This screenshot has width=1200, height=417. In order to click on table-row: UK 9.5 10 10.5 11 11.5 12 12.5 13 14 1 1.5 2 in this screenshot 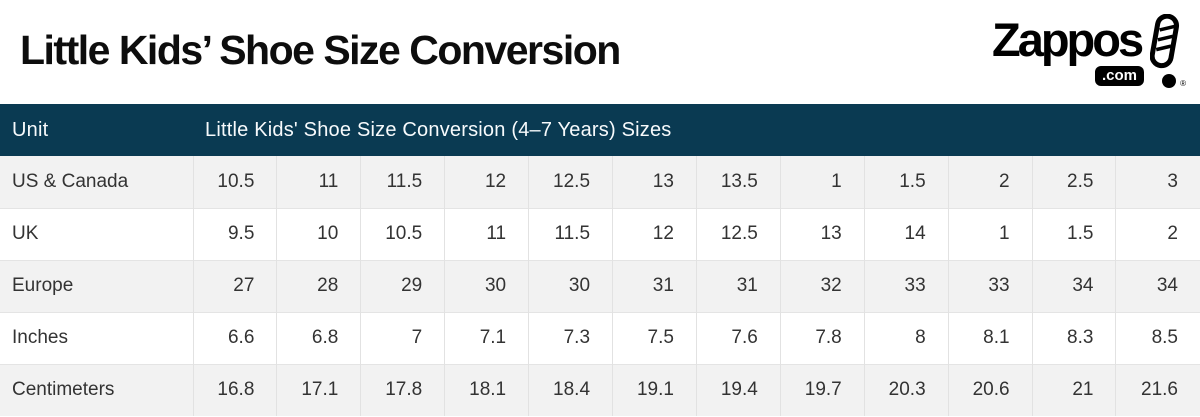, I will do `click(600, 233)`.